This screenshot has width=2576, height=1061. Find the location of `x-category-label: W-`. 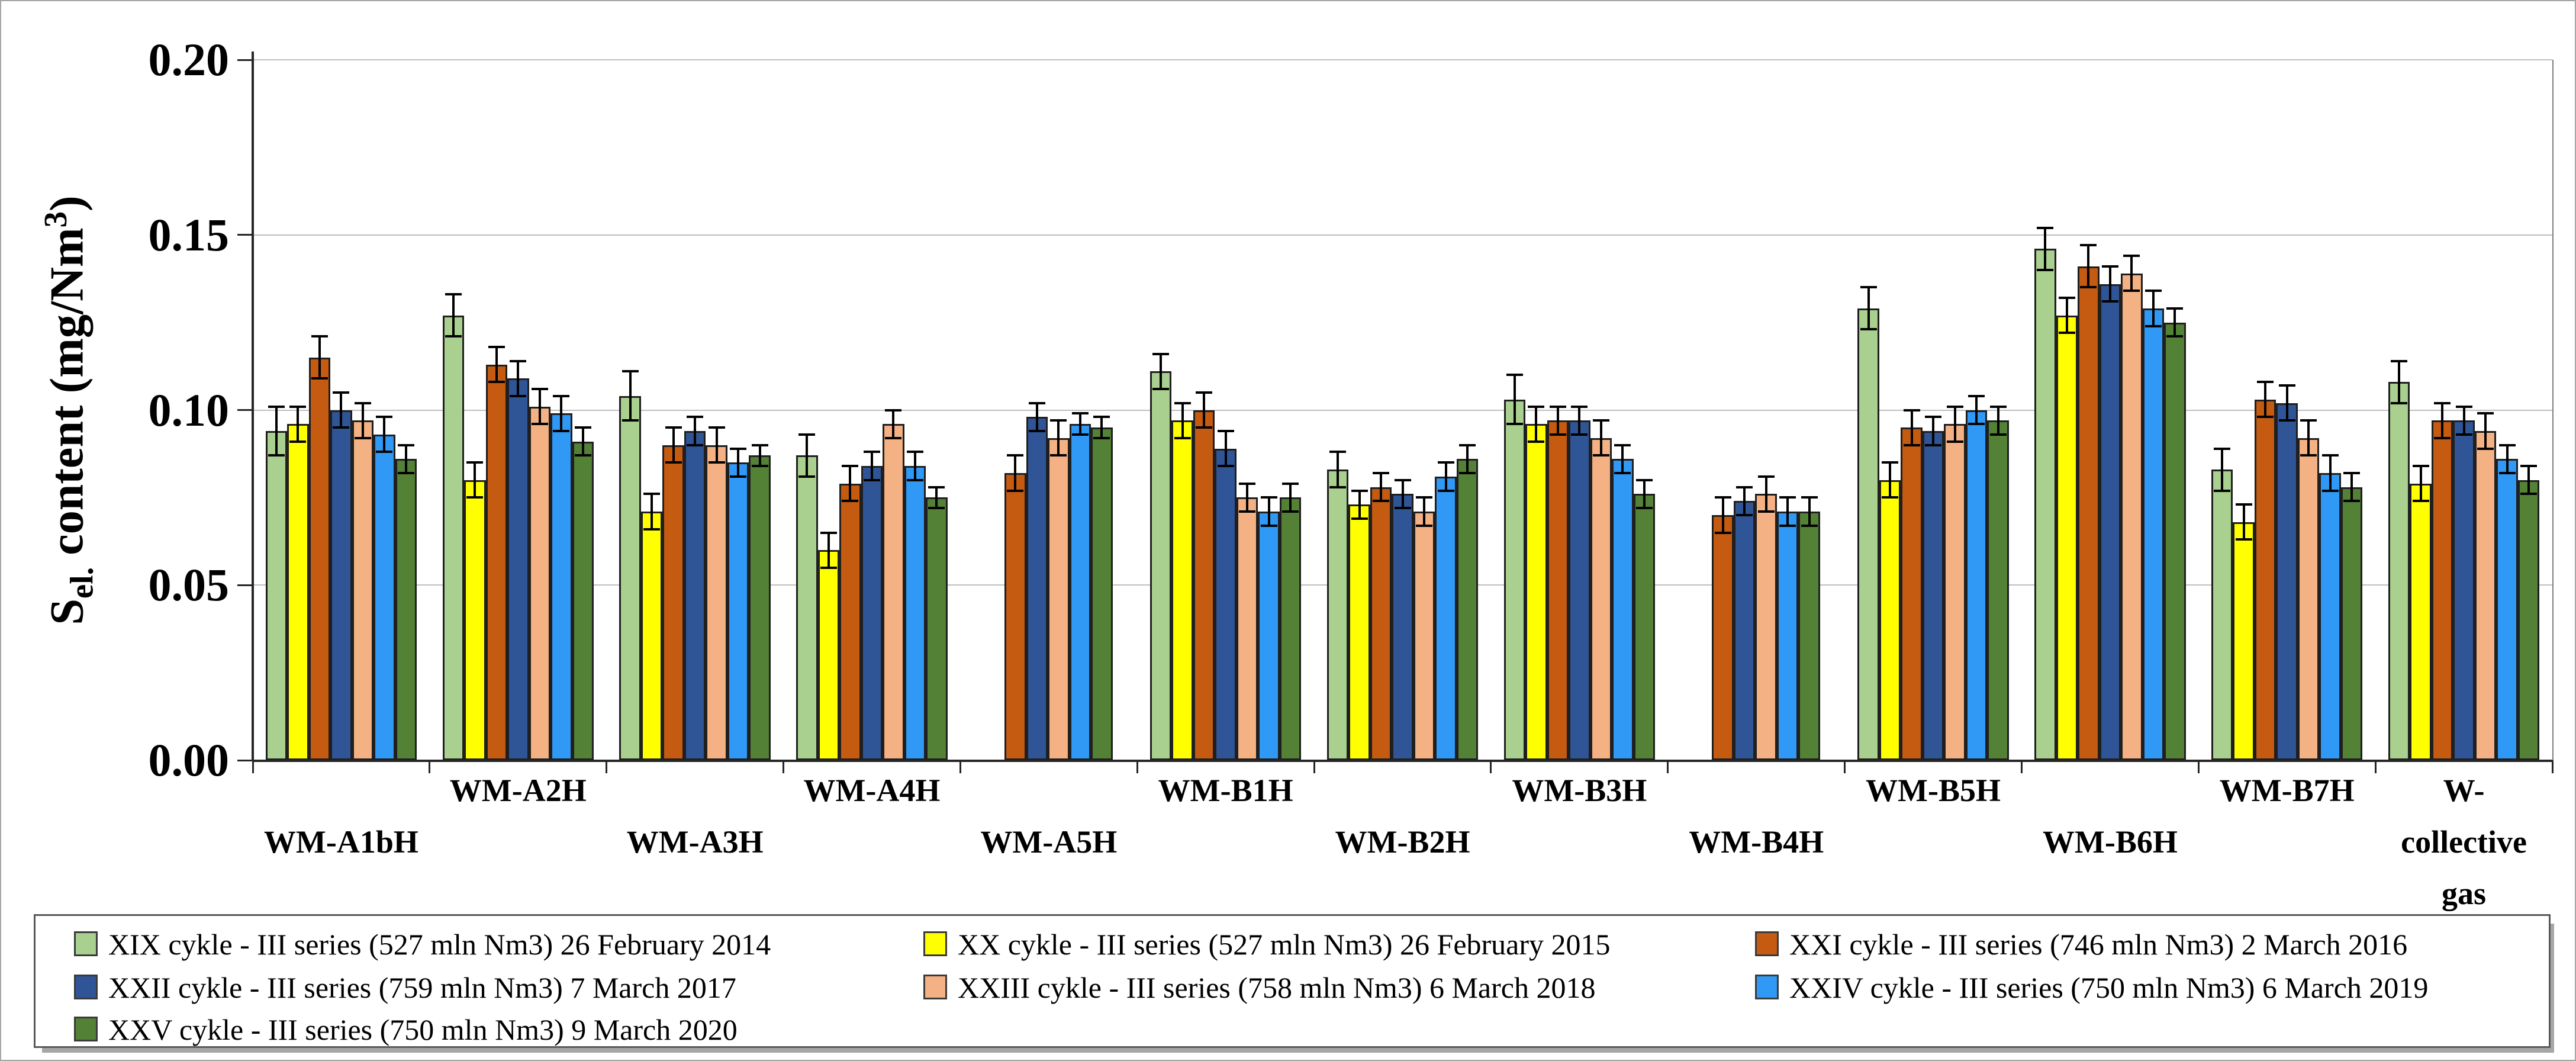

x-category-label: W- is located at coordinates (2464, 790).